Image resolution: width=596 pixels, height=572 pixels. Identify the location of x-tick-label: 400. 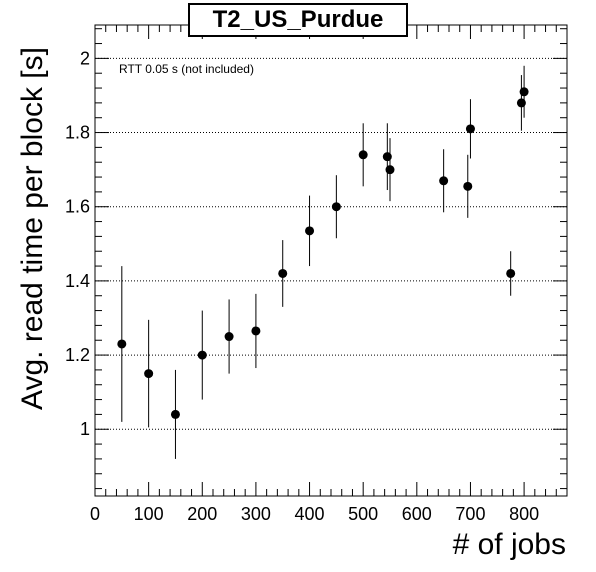
(310, 514).